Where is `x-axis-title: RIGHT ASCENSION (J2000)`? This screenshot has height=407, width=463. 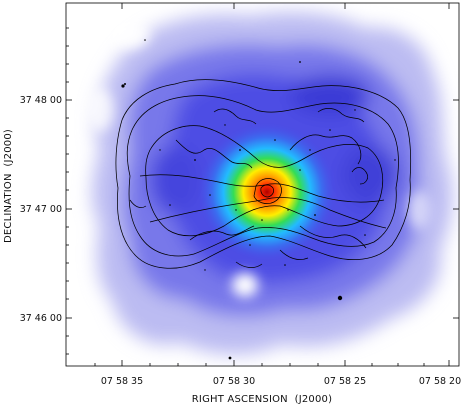 x-axis-title: RIGHT ASCENSION (J2000) is located at coordinates (262, 399).